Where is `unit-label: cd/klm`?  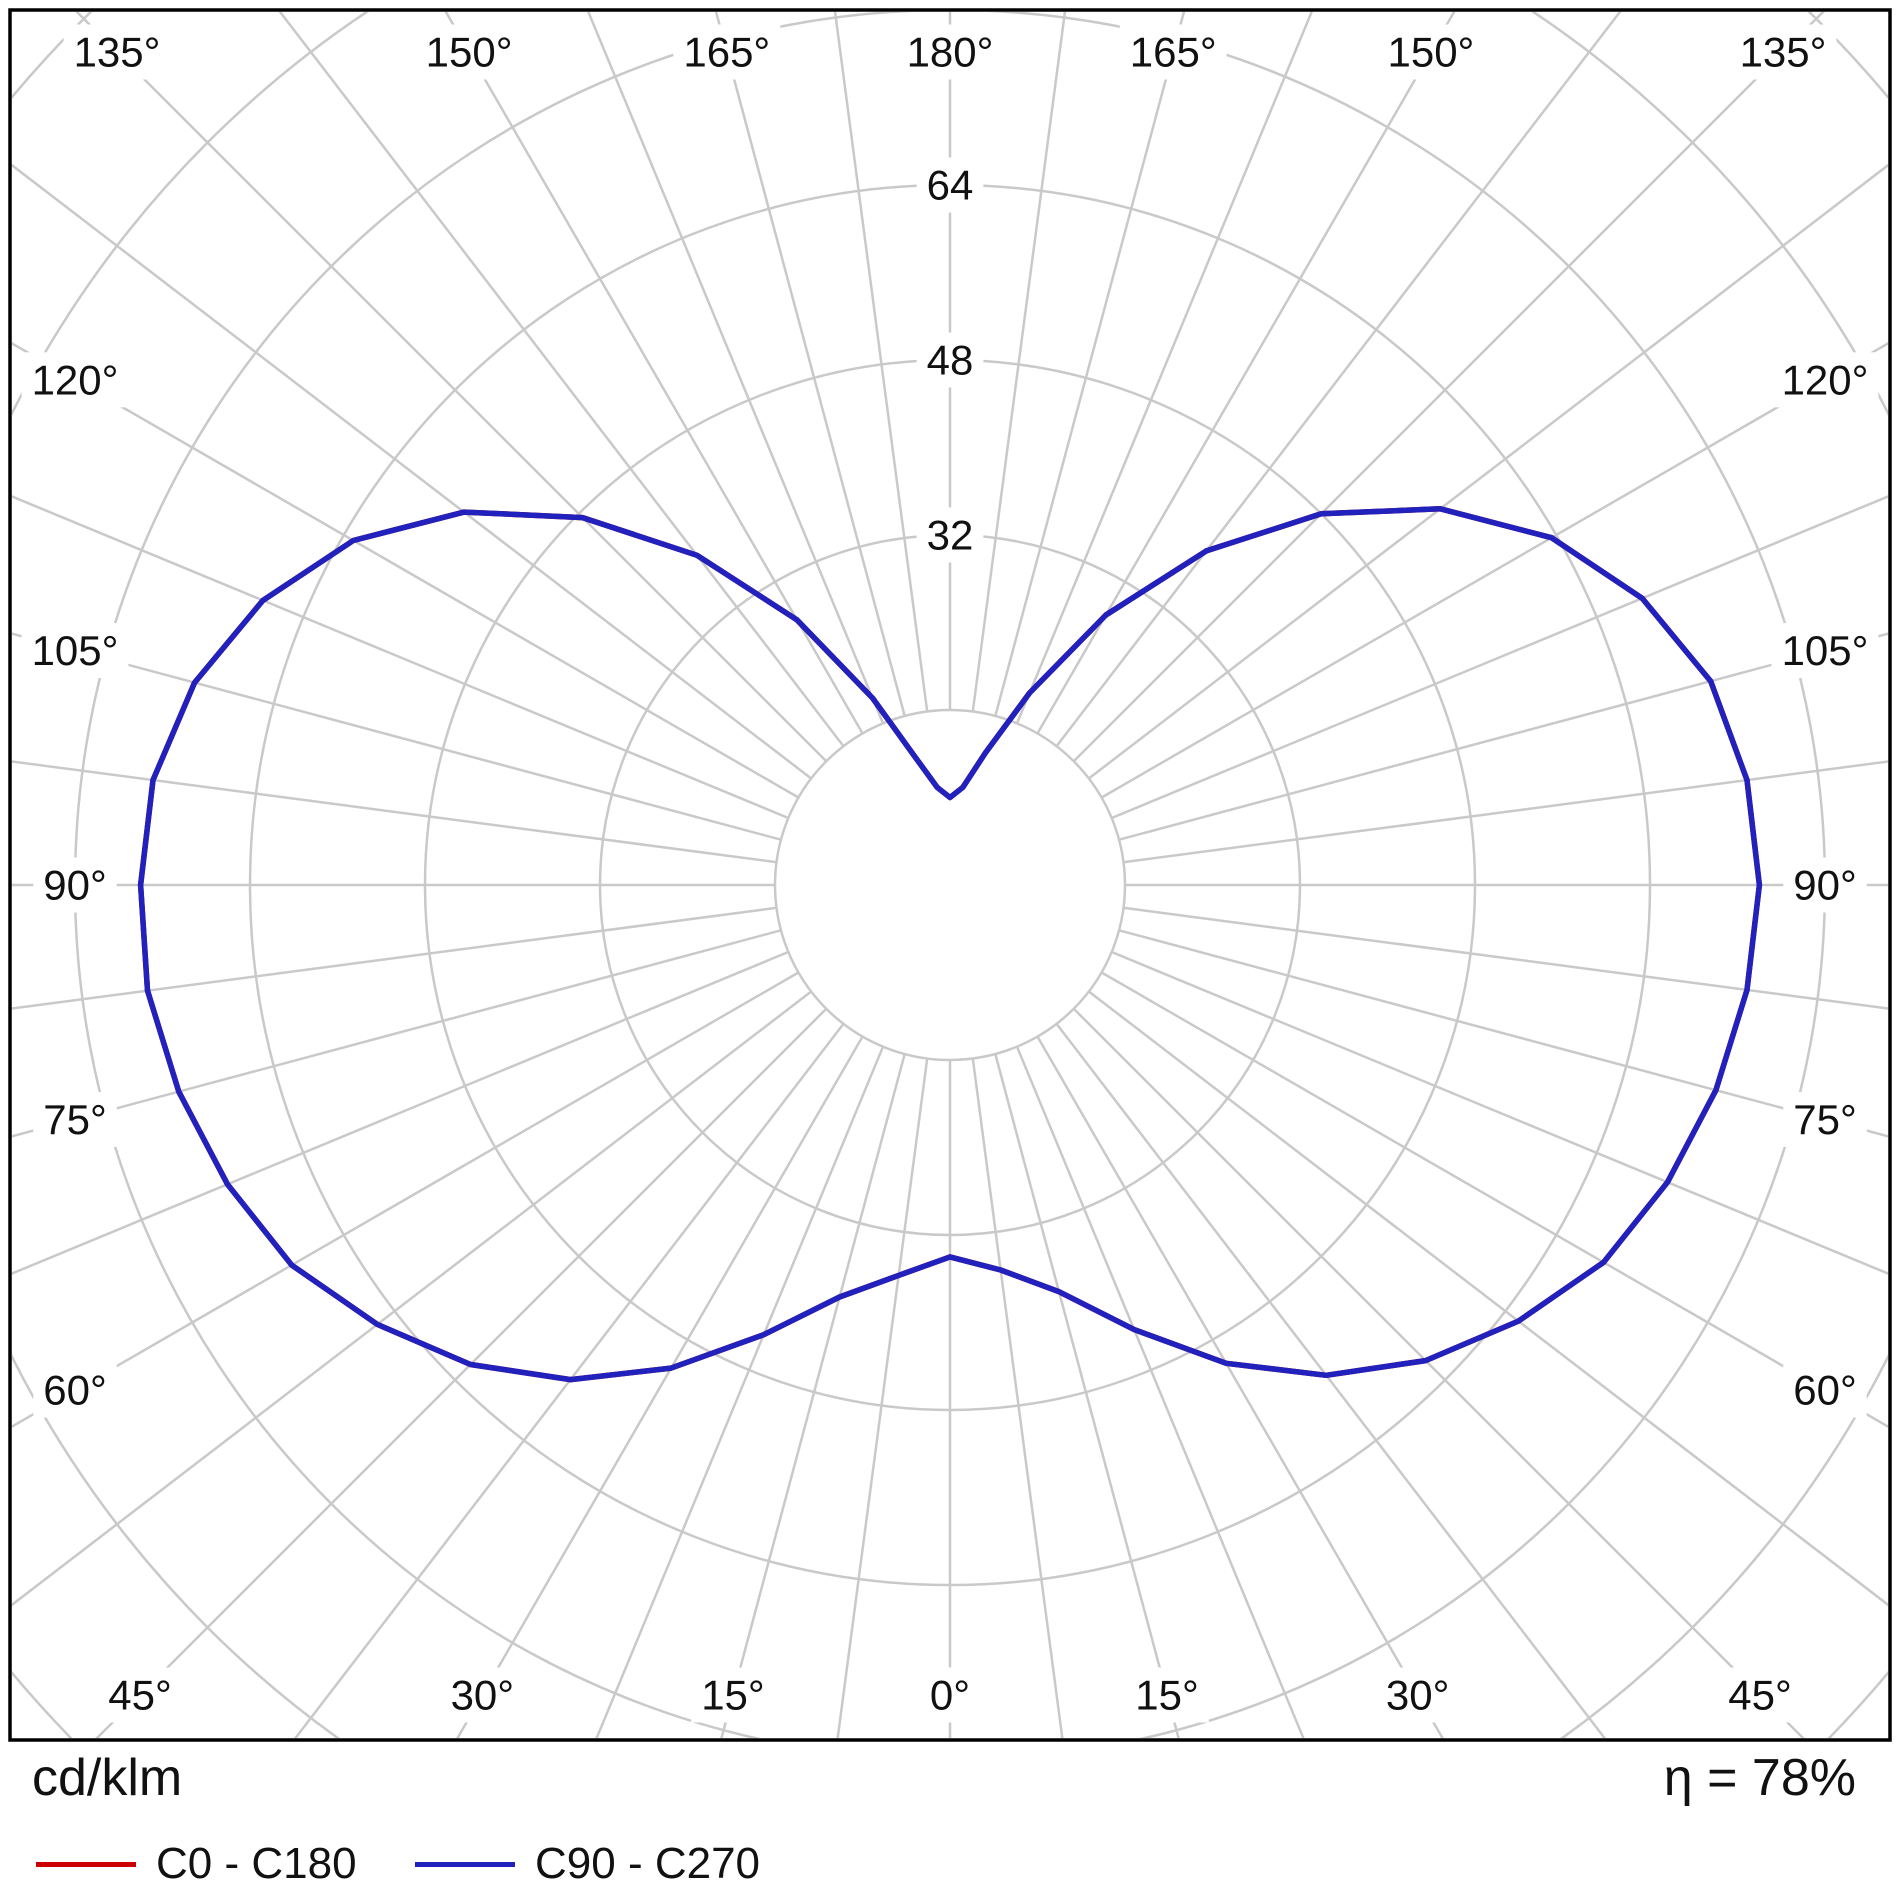 unit-label: cd/klm is located at coordinates (107, 1778).